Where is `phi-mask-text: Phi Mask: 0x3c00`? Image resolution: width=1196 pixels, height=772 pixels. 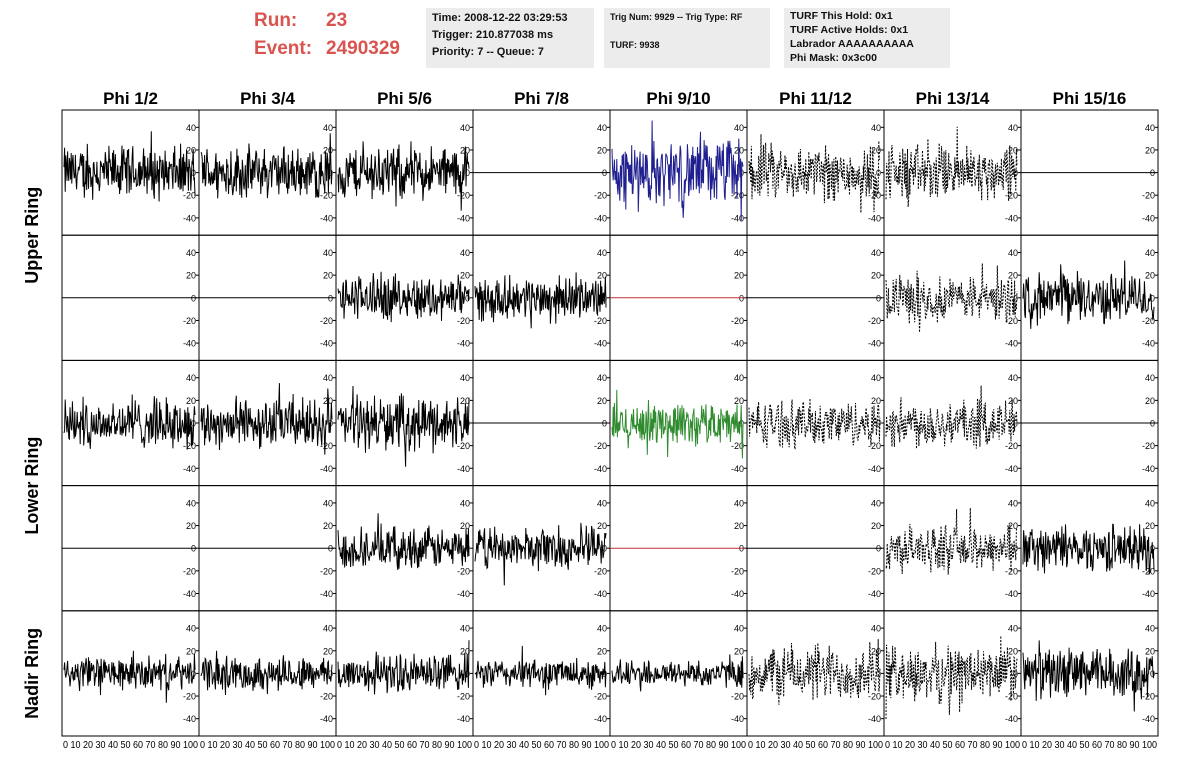
phi-mask-text: Phi Mask: 0x3c00 is located at coordinates (833, 58).